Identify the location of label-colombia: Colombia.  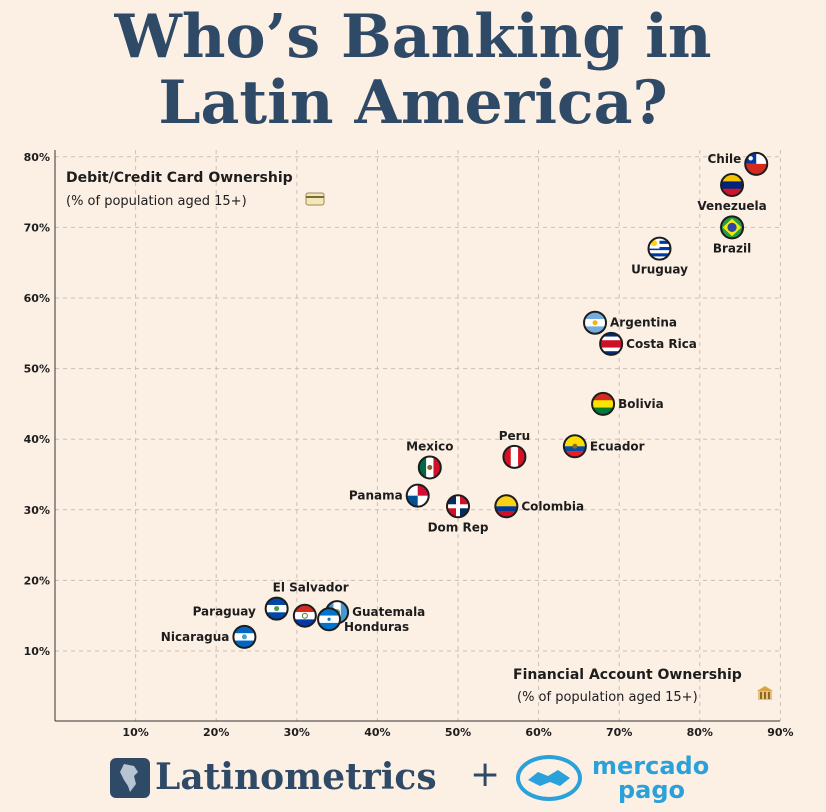
(552, 506).